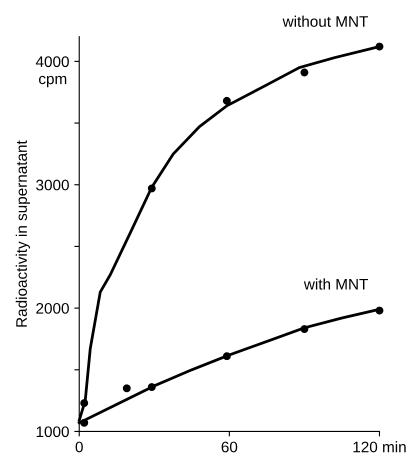 The image size is (417, 459). I want to click on y-tick-label: 4000, so click(52, 62).